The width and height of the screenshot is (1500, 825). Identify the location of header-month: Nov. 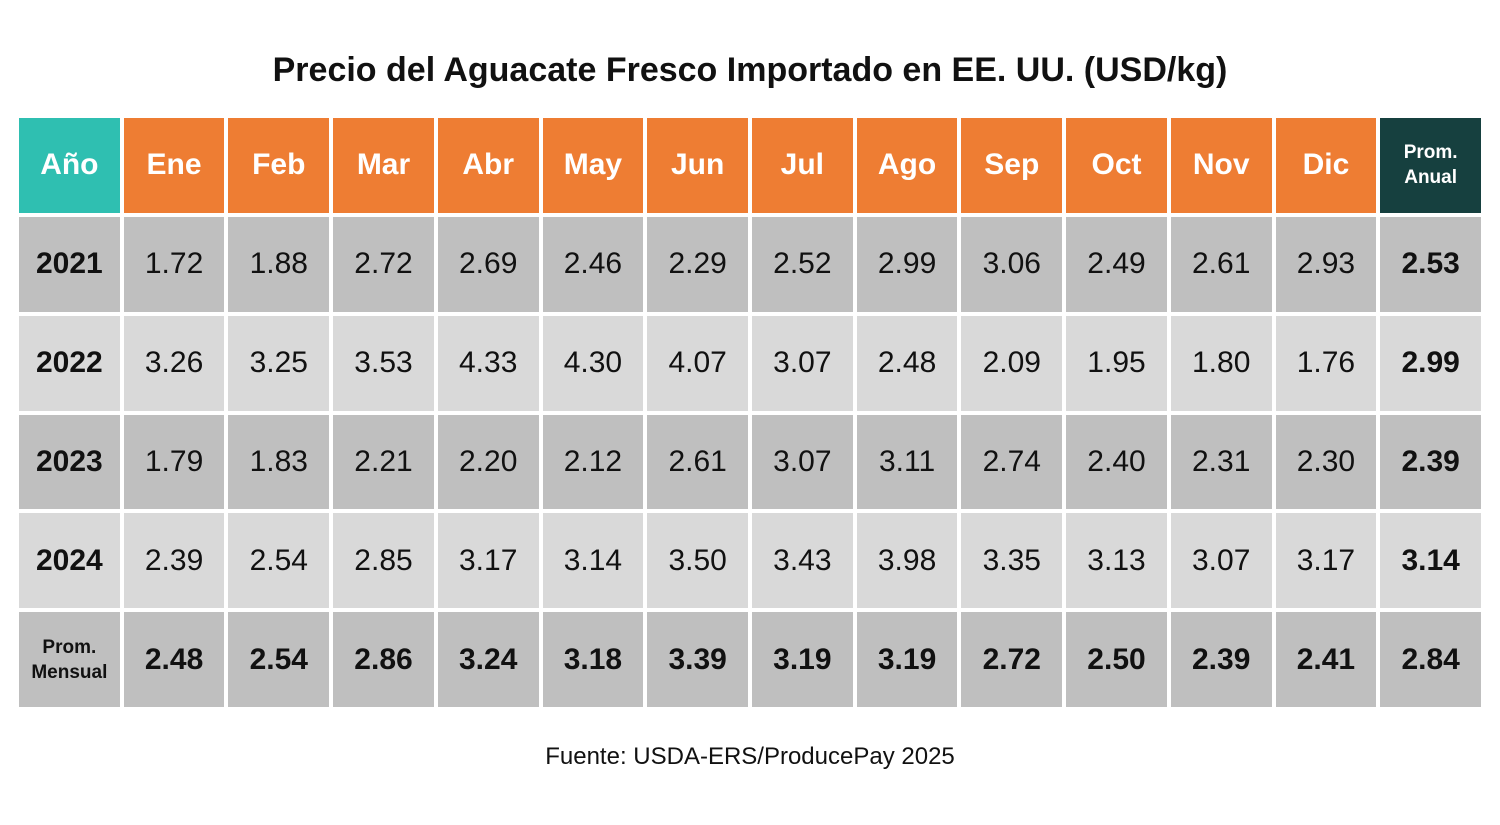
(1221, 165).